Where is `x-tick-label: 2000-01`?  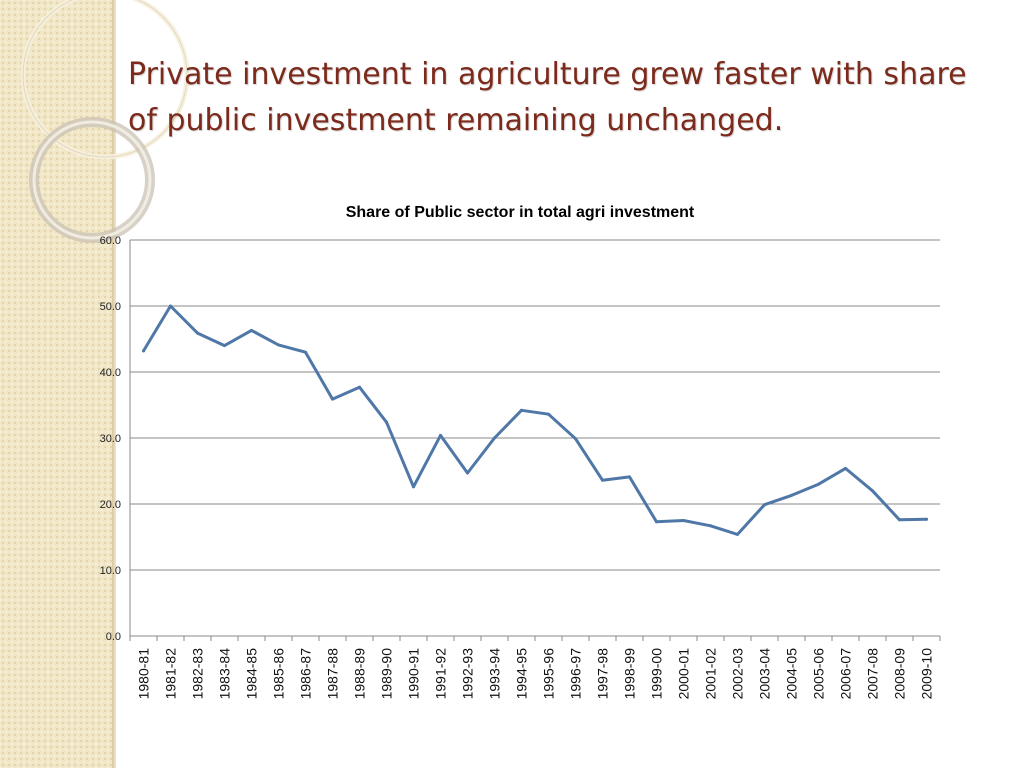
x-tick-label: 2000-01 is located at coordinates (684, 674).